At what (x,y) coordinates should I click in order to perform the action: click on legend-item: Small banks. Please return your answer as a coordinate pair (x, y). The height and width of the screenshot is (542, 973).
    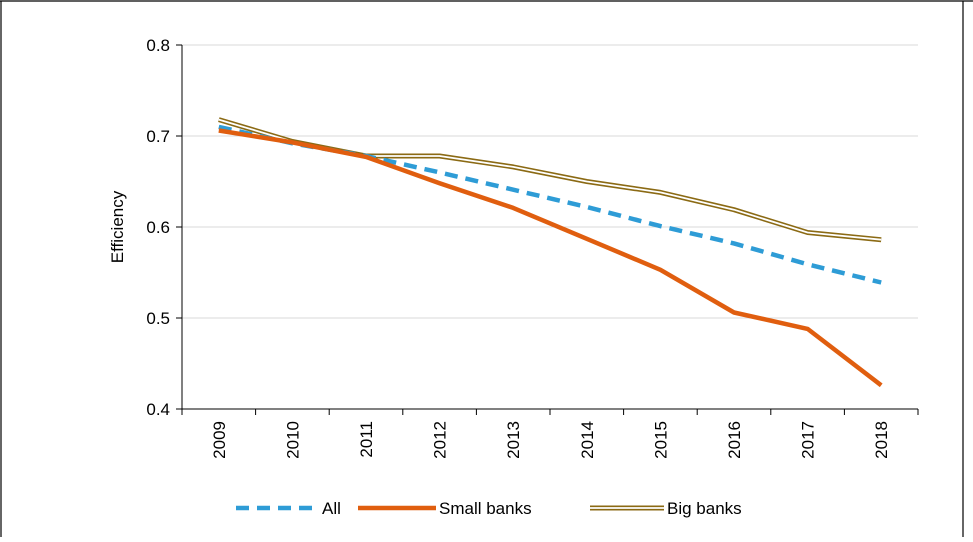
    Looking at the image, I should click on (445, 508).